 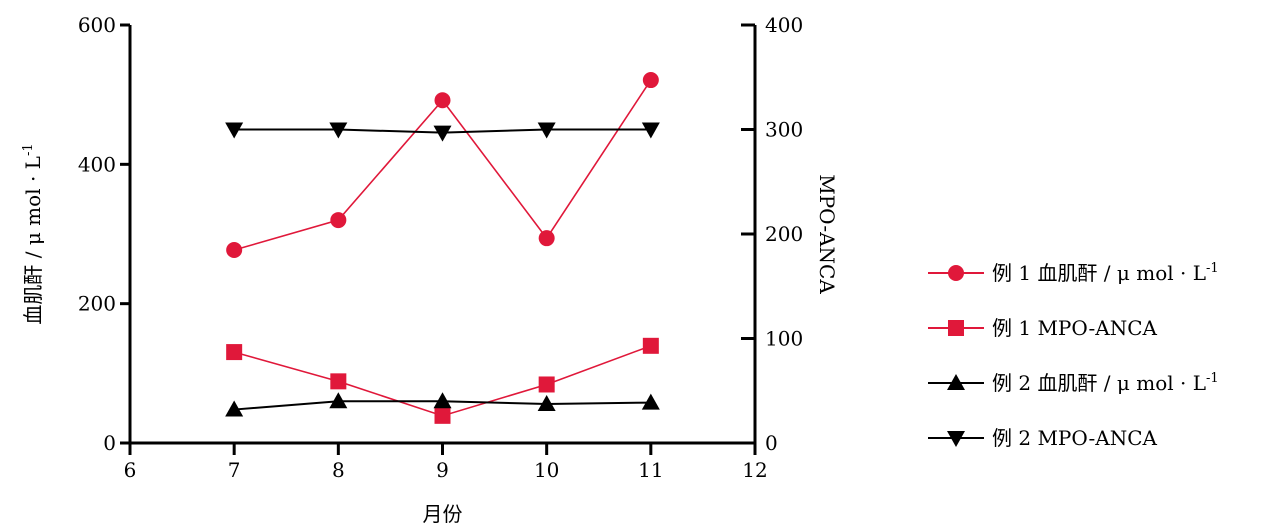 I want to click on x-axis-title: 月份, so click(x=443, y=514).